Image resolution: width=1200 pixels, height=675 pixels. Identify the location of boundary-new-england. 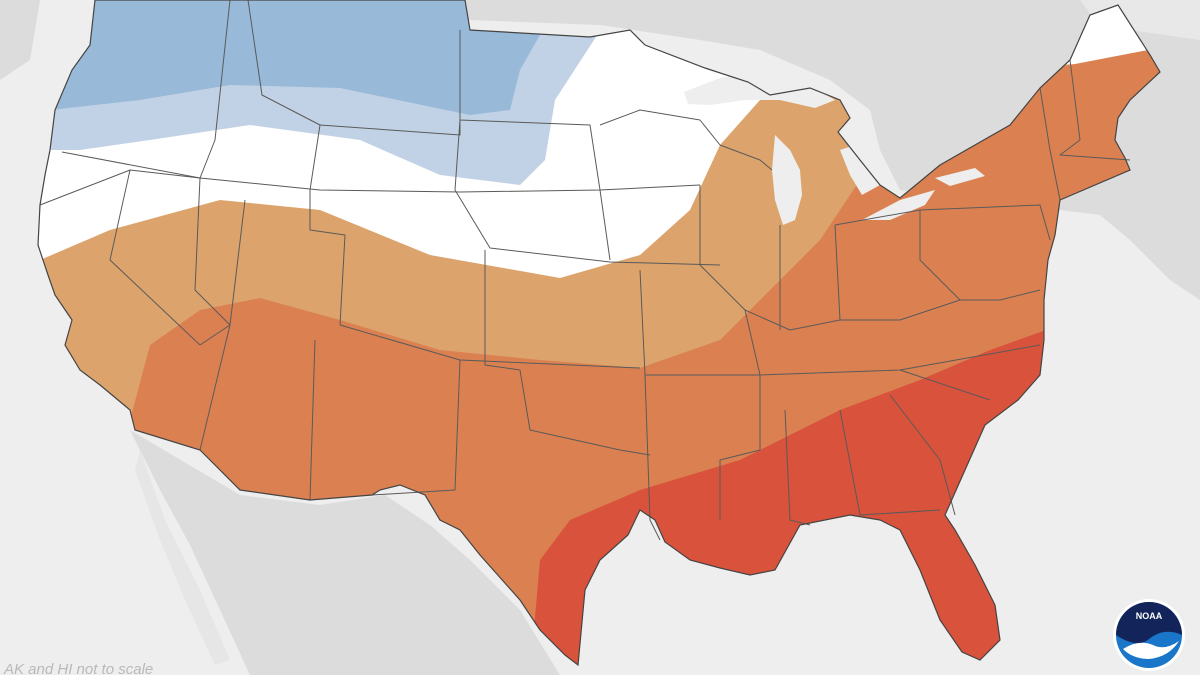
(1095, 110).